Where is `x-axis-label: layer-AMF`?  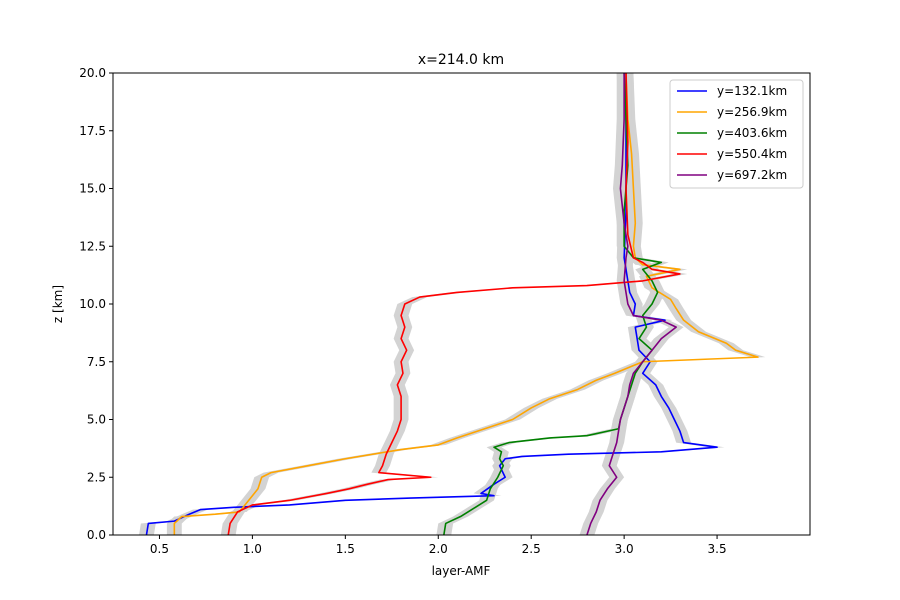 x-axis-label: layer-AMF is located at coordinates (461, 571).